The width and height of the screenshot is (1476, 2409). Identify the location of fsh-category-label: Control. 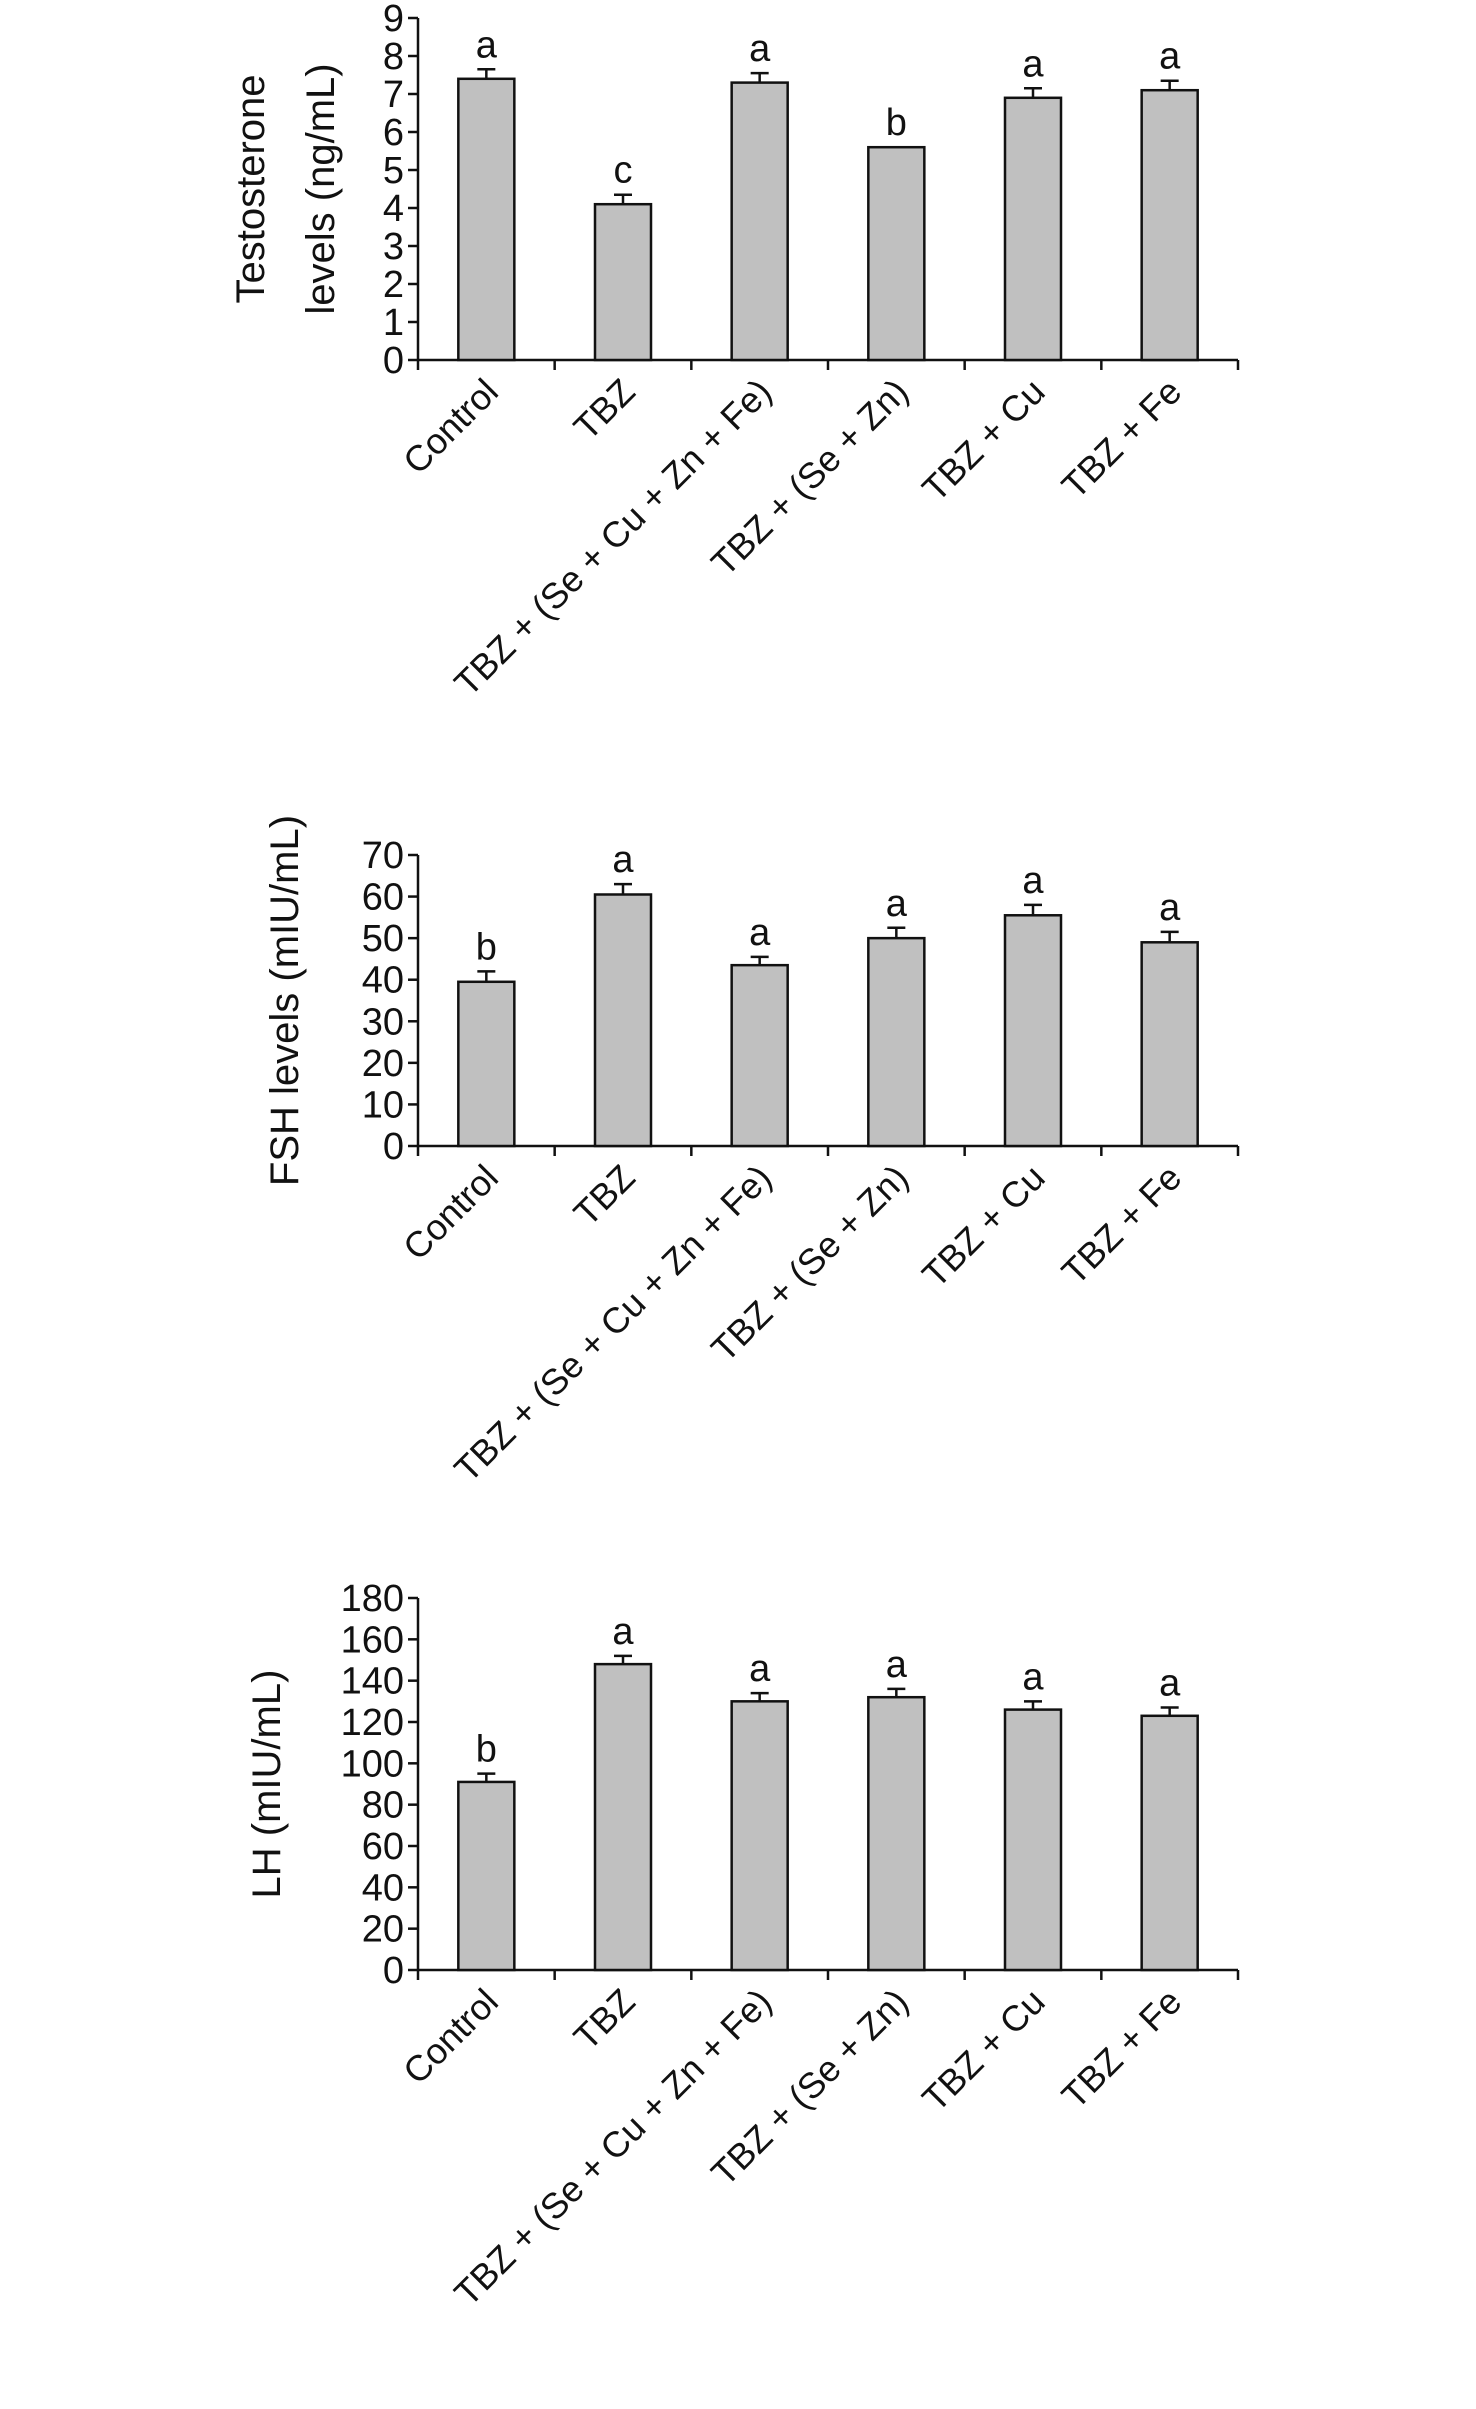
(450, 1212).